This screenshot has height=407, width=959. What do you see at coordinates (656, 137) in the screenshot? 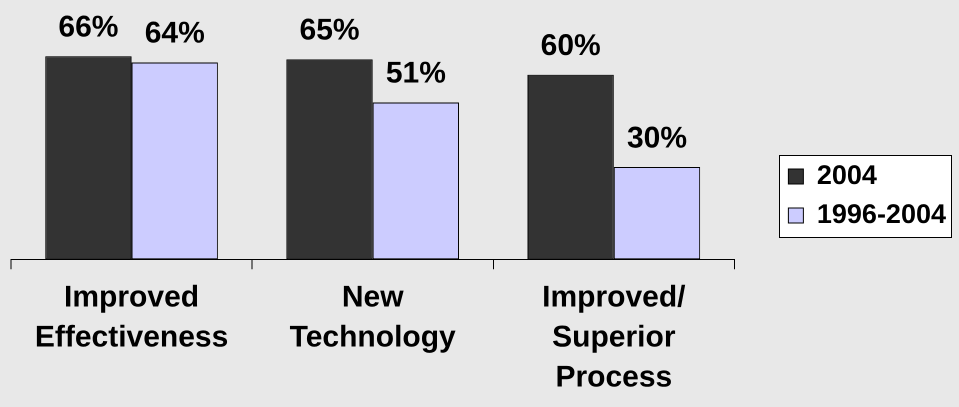
I see `data-label: 30%` at bounding box center [656, 137].